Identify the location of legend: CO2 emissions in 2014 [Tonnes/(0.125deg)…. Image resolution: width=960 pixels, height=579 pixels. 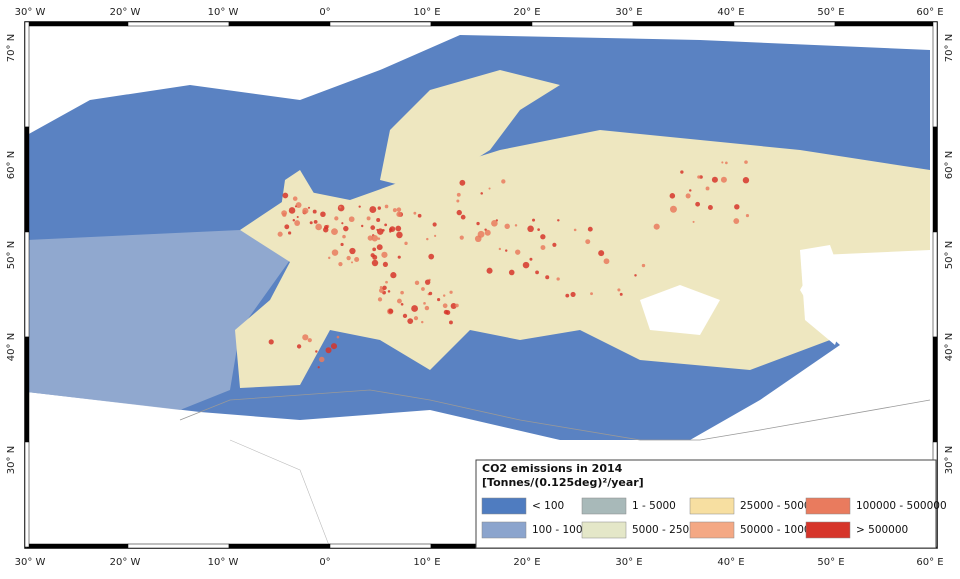
(711, 504).